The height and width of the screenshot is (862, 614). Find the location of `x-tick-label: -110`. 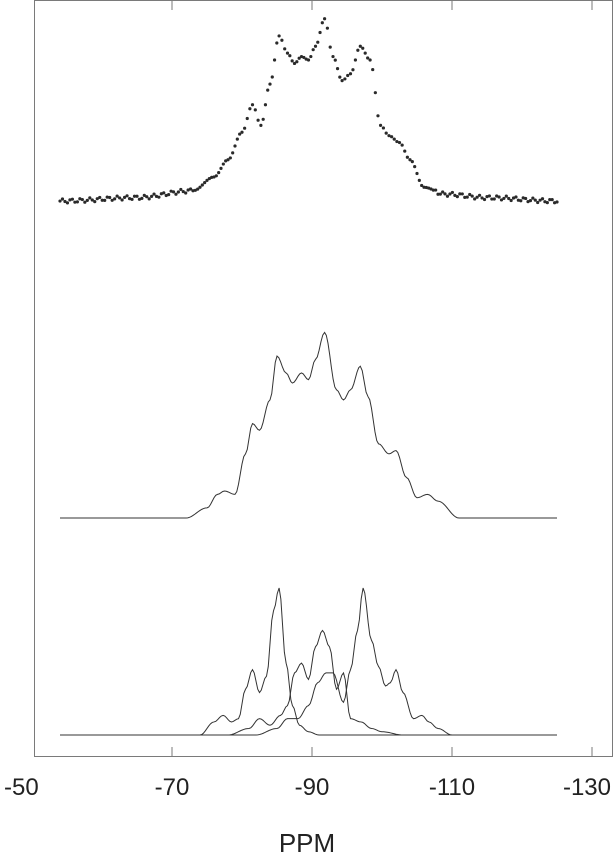

x-tick-label: -110 is located at coordinates (452, 787).